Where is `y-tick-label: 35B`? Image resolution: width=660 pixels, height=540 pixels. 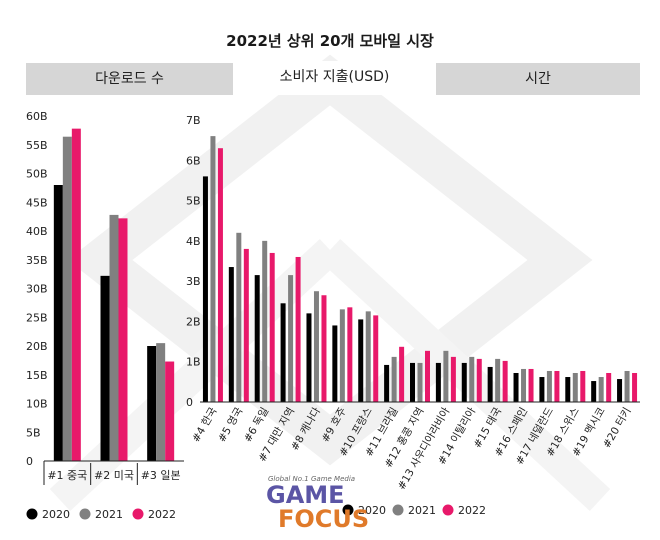
y-tick-label: 35B is located at coordinates (37, 260).